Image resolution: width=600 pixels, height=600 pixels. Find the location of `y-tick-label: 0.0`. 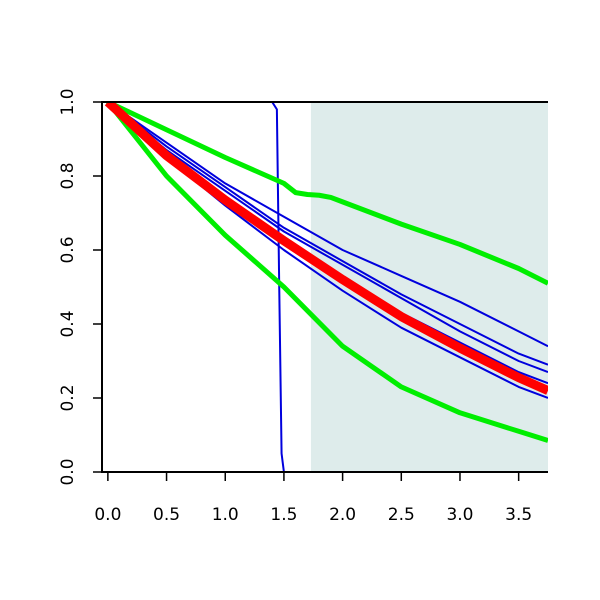

y-tick-label: 0.0 is located at coordinates (68, 471).